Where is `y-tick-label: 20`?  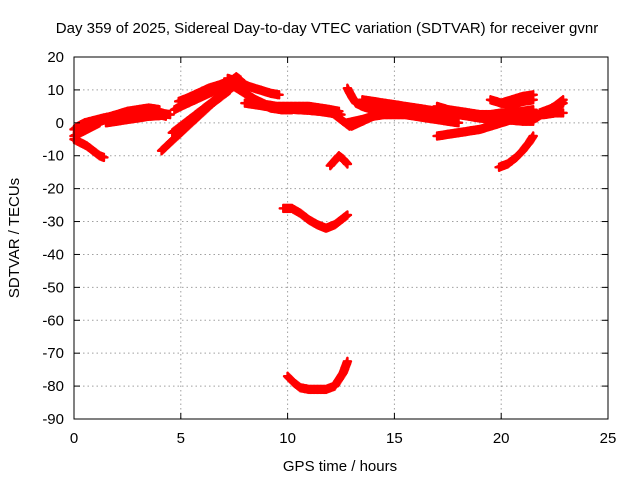 y-tick-label: 20 is located at coordinates (55, 57).